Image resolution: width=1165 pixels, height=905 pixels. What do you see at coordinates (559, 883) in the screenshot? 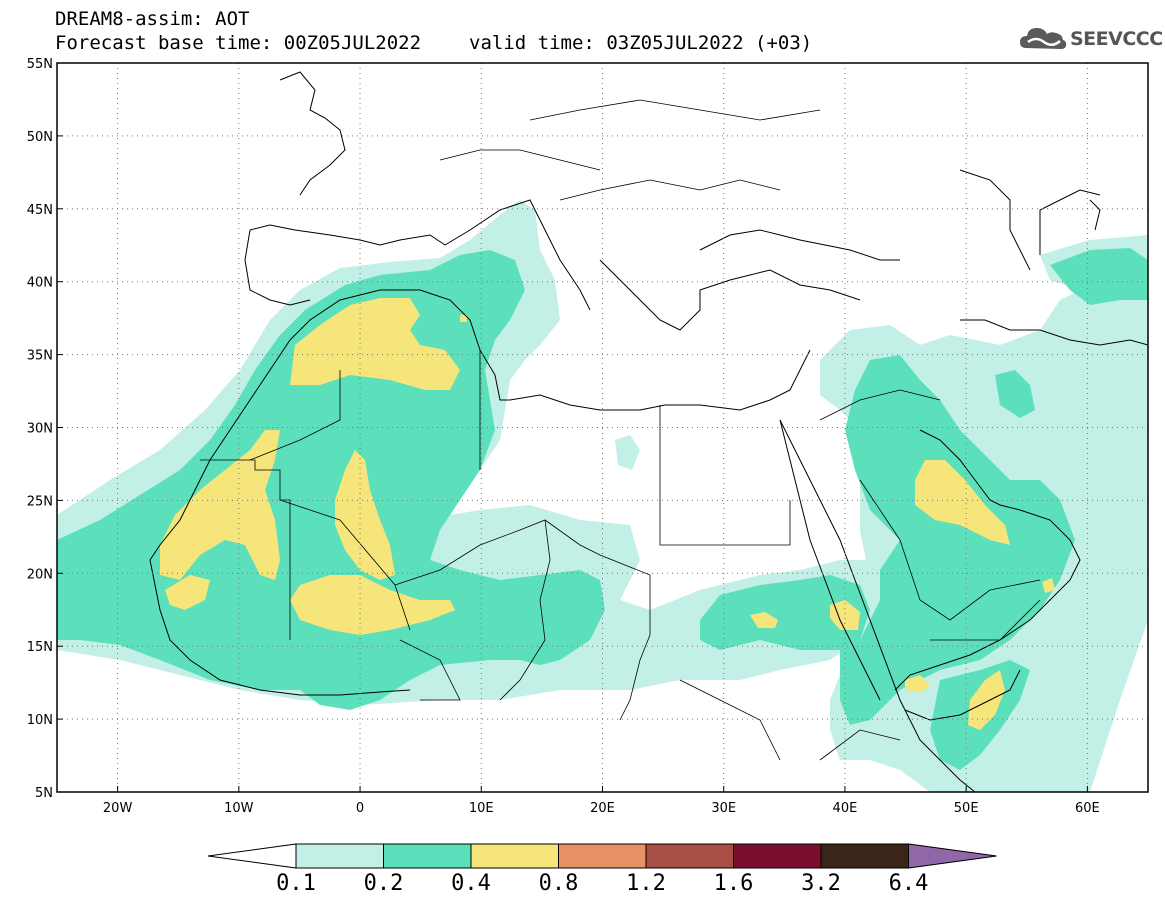
I see `colorbar-label: 0.8` at bounding box center [559, 883].